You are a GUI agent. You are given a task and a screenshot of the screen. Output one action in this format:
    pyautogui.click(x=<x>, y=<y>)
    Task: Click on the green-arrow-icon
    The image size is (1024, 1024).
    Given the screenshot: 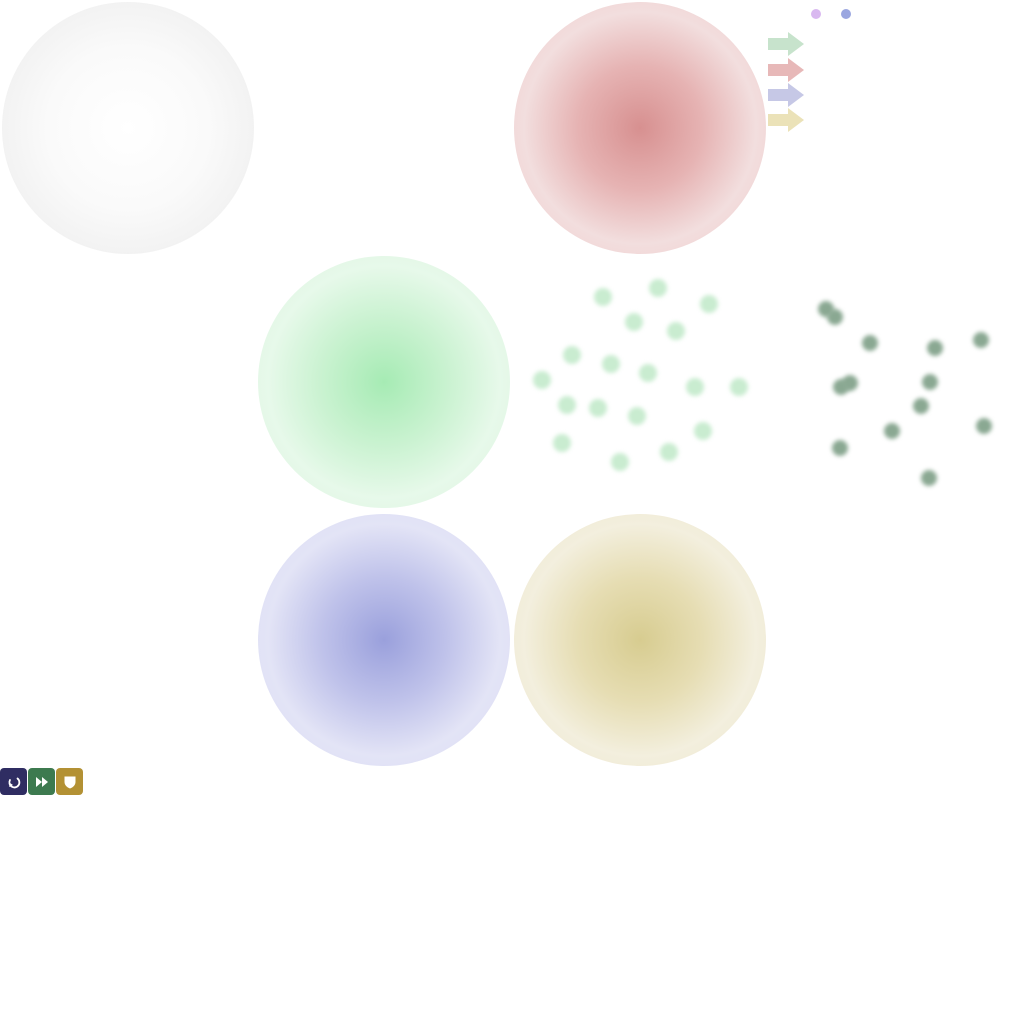 What is the action you would take?
    pyautogui.click(x=786, y=44)
    